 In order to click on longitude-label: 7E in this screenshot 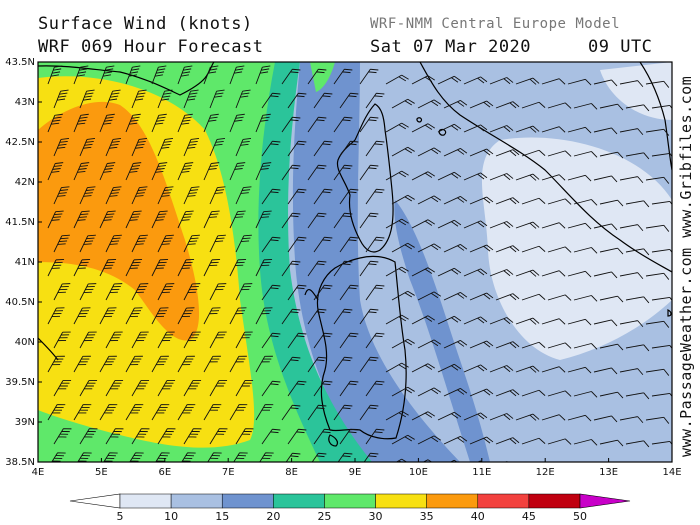, I will do `click(228, 472)`.